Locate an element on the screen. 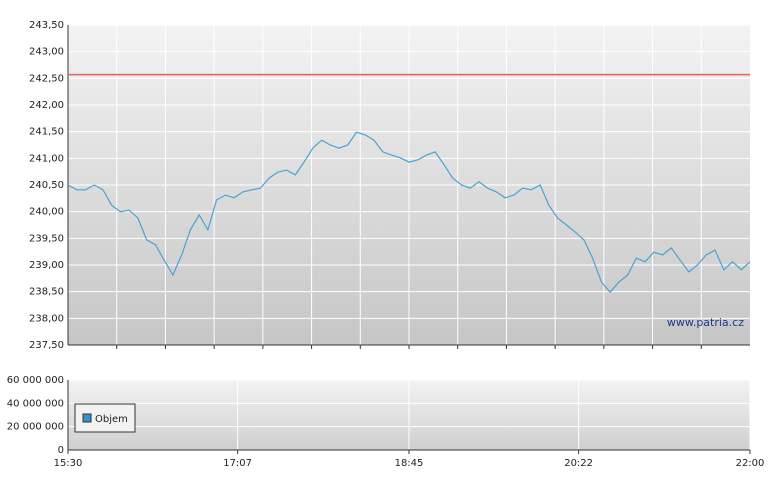 The width and height of the screenshot is (780, 490). y-tick-label: 242,50 is located at coordinates (46, 78).